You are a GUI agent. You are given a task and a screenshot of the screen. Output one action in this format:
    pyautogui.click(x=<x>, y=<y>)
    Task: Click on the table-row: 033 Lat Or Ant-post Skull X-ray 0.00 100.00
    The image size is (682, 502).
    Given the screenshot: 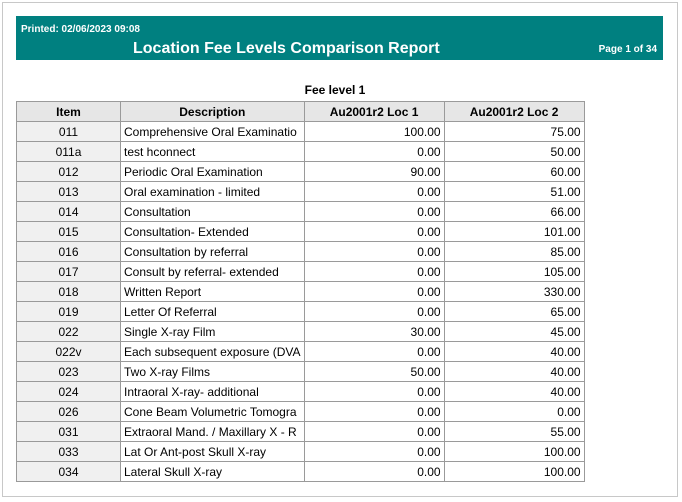 What is the action you would take?
    pyautogui.click(x=300, y=451)
    